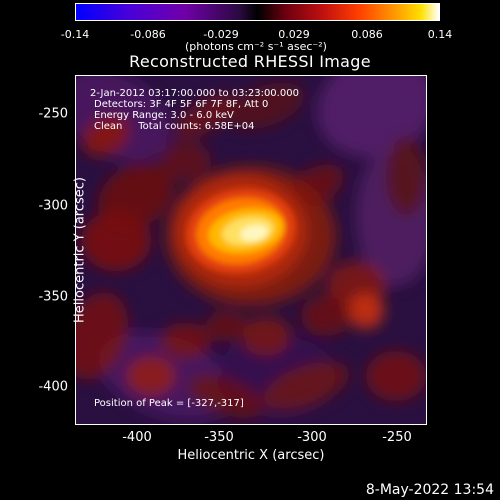 This screenshot has height=500, width=500. Describe the element at coordinates (148, 34) in the screenshot. I see `colorbar-tick: -0.086` at that location.